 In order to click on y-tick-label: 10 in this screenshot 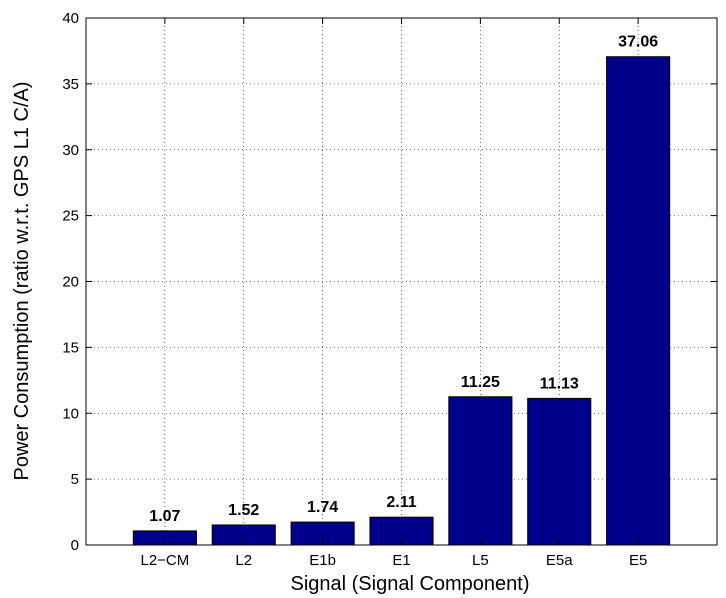, I will do `click(70, 413)`.